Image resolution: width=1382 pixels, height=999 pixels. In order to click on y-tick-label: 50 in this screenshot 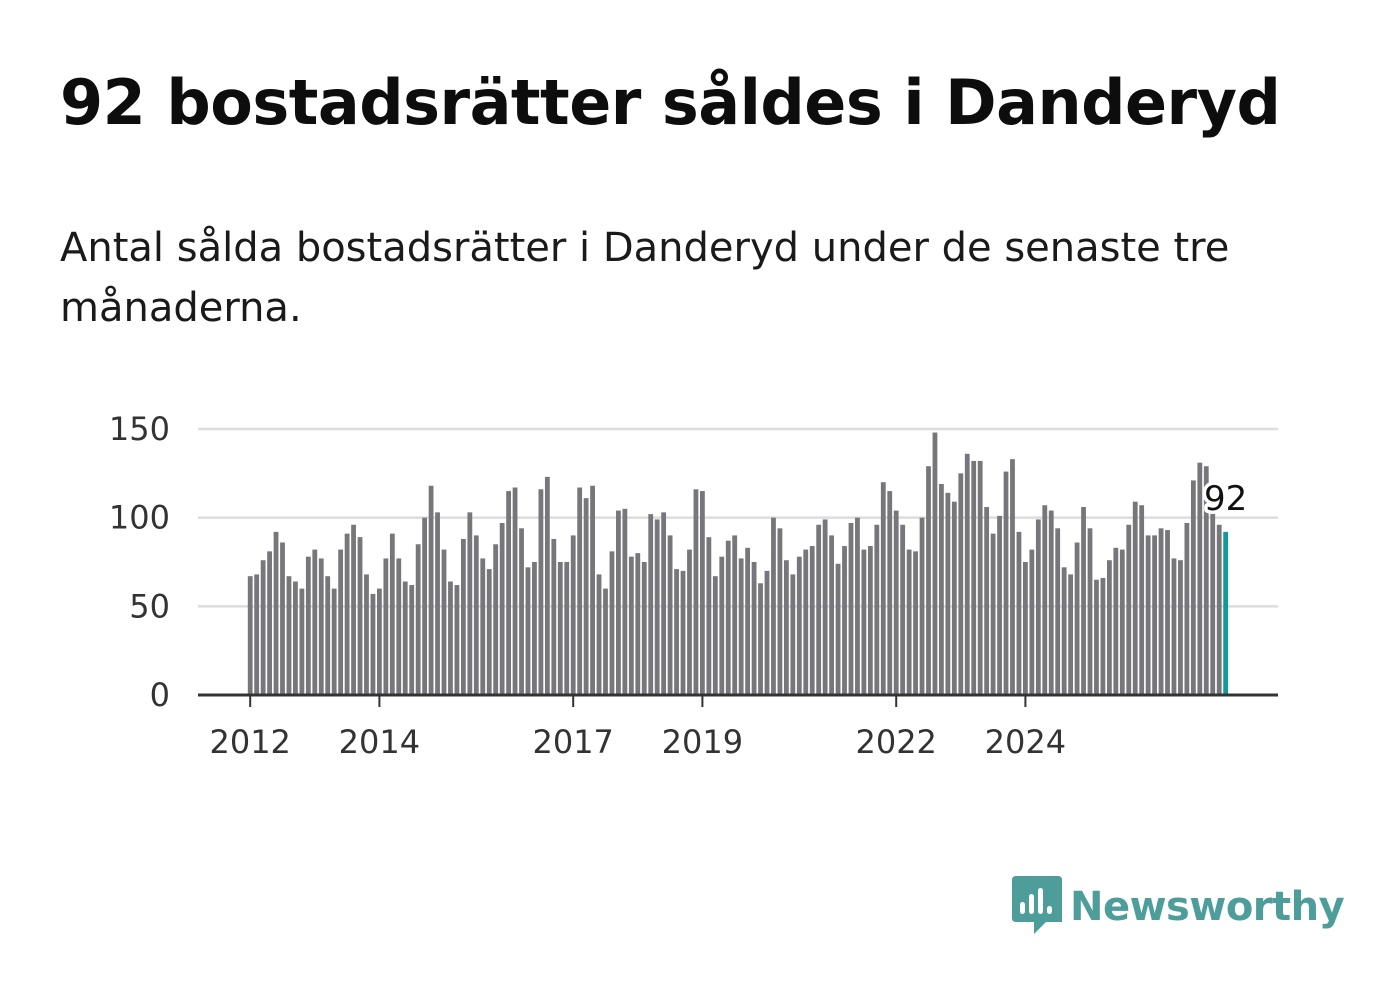, I will do `click(149, 606)`.